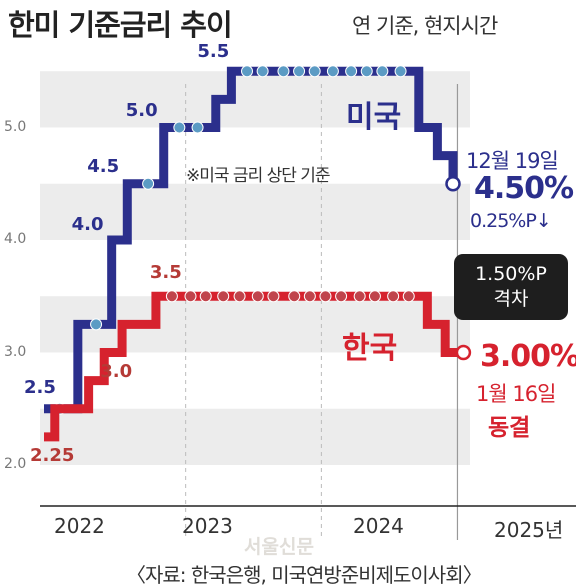  I want to click on y-tick-label: 2.0, so click(15, 464).